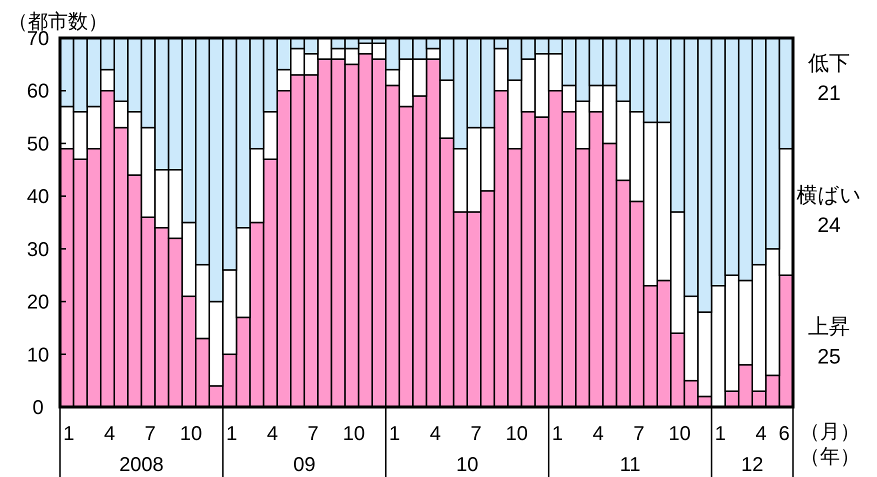  Describe the element at coordinates (830, 457) in the screenshot. I see `text: （年）` at that location.